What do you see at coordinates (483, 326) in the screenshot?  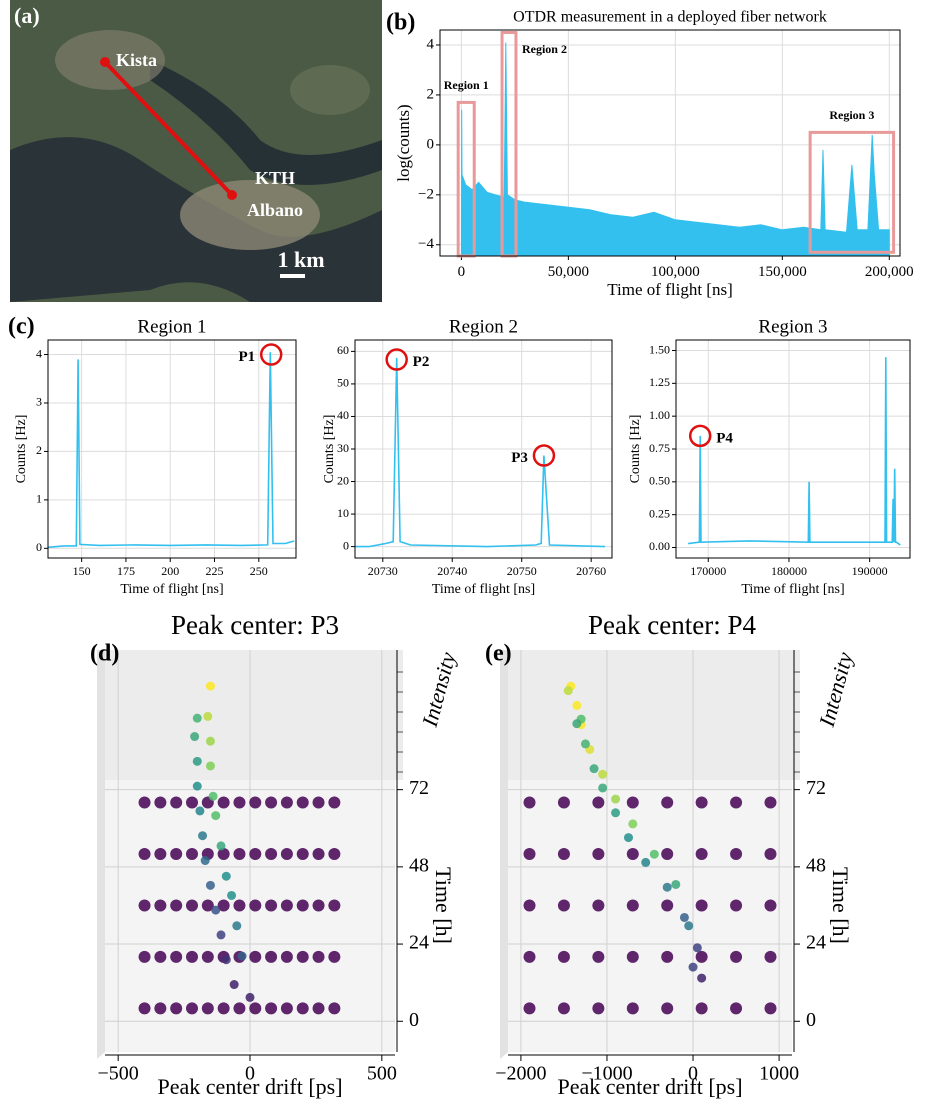 I see `chart-title: Region 2` at bounding box center [483, 326].